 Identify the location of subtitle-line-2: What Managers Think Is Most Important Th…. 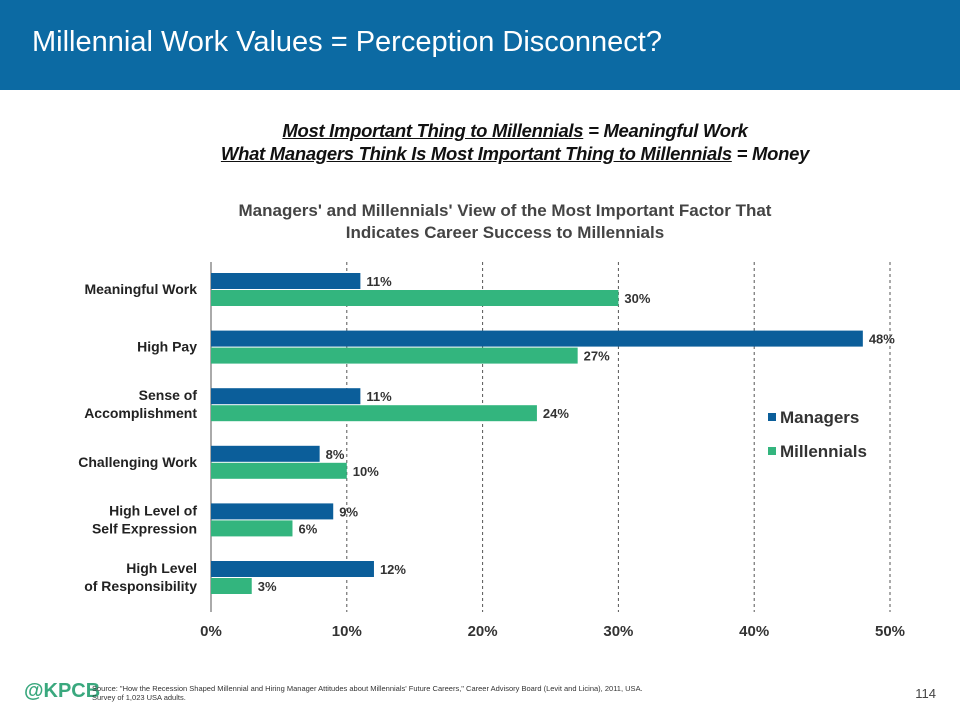
(480, 154).